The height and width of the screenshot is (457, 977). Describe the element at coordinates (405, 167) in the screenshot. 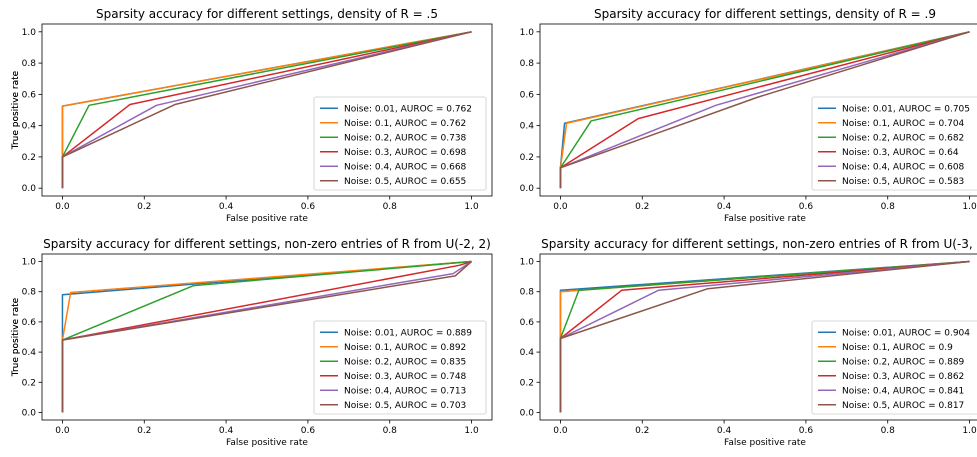

I see `legend-entry: Noise: 0.4, AUROC = 0.668` at that location.